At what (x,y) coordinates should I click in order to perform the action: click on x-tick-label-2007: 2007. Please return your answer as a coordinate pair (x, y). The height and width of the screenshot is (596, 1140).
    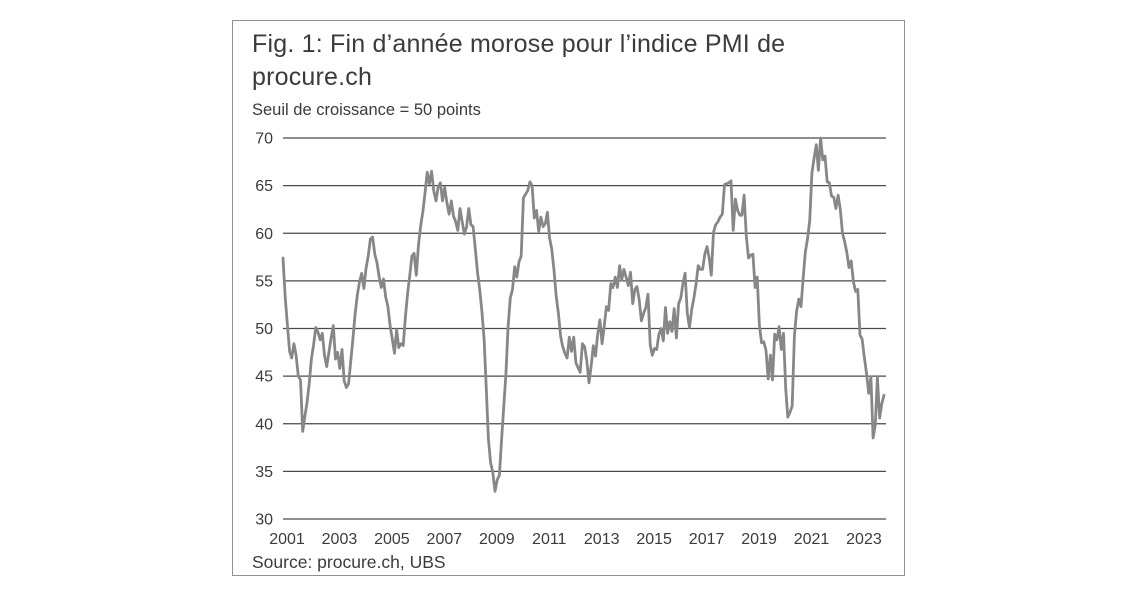
    Looking at the image, I should click on (445, 539).